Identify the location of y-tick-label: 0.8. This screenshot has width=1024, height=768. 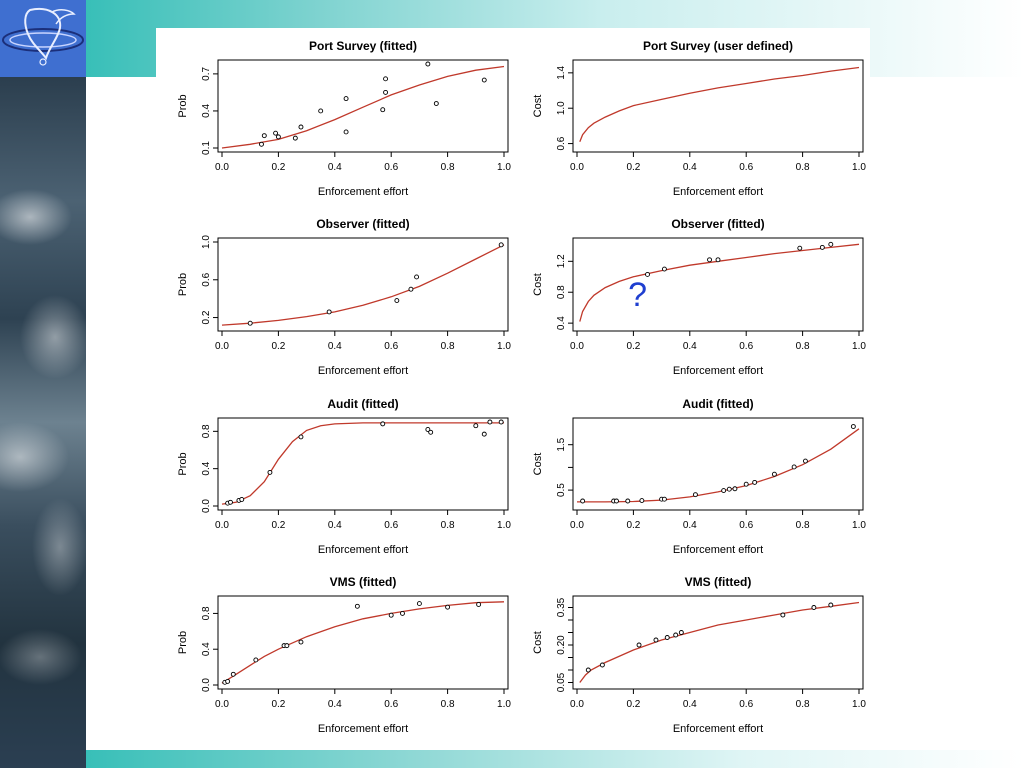
(206, 431).